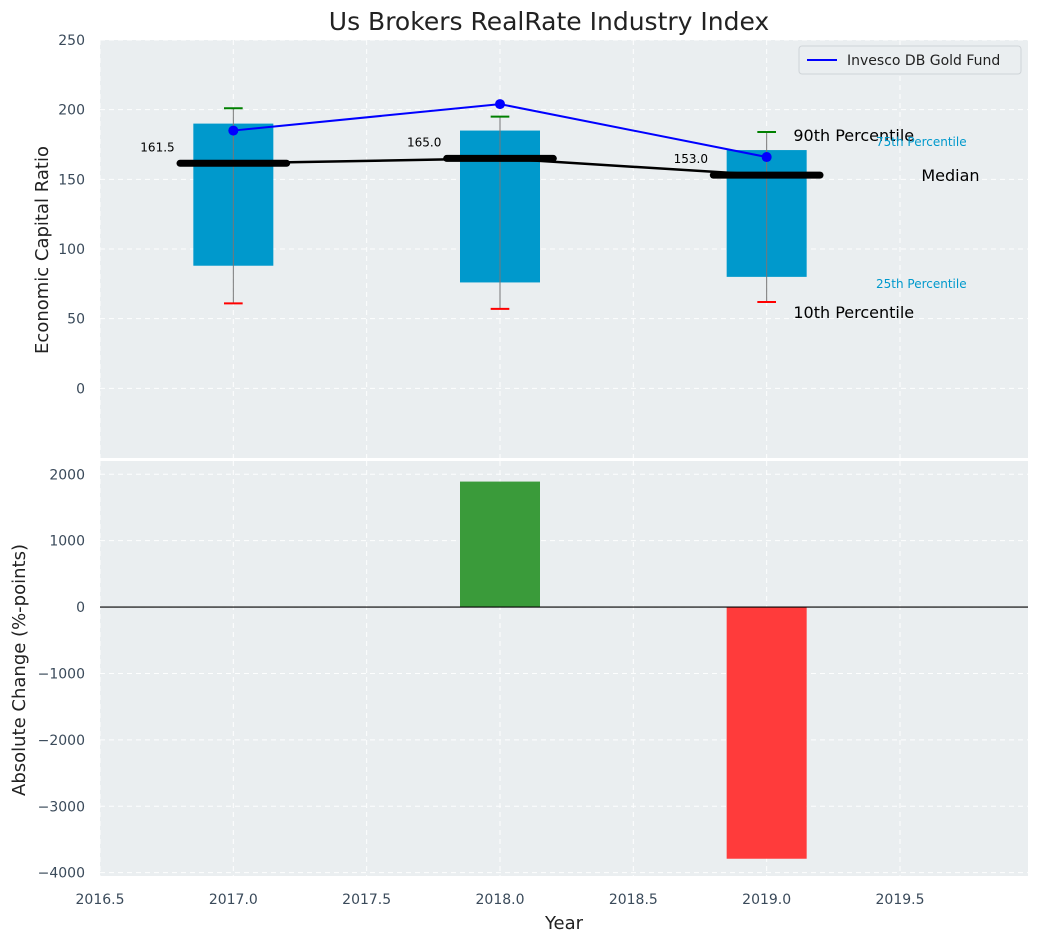 The height and width of the screenshot is (942, 1039). I want to click on median-value-label: 165.0, so click(424, 142).